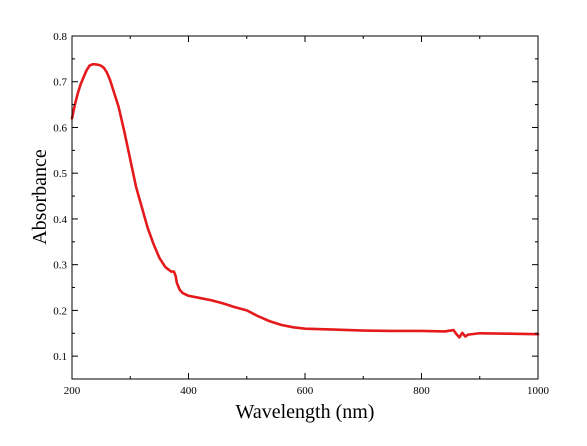 The image size is (587, 446). Describe the element at coordinates (421, 391) in the screenshot. I see `x-tick-label: 800` at that location.